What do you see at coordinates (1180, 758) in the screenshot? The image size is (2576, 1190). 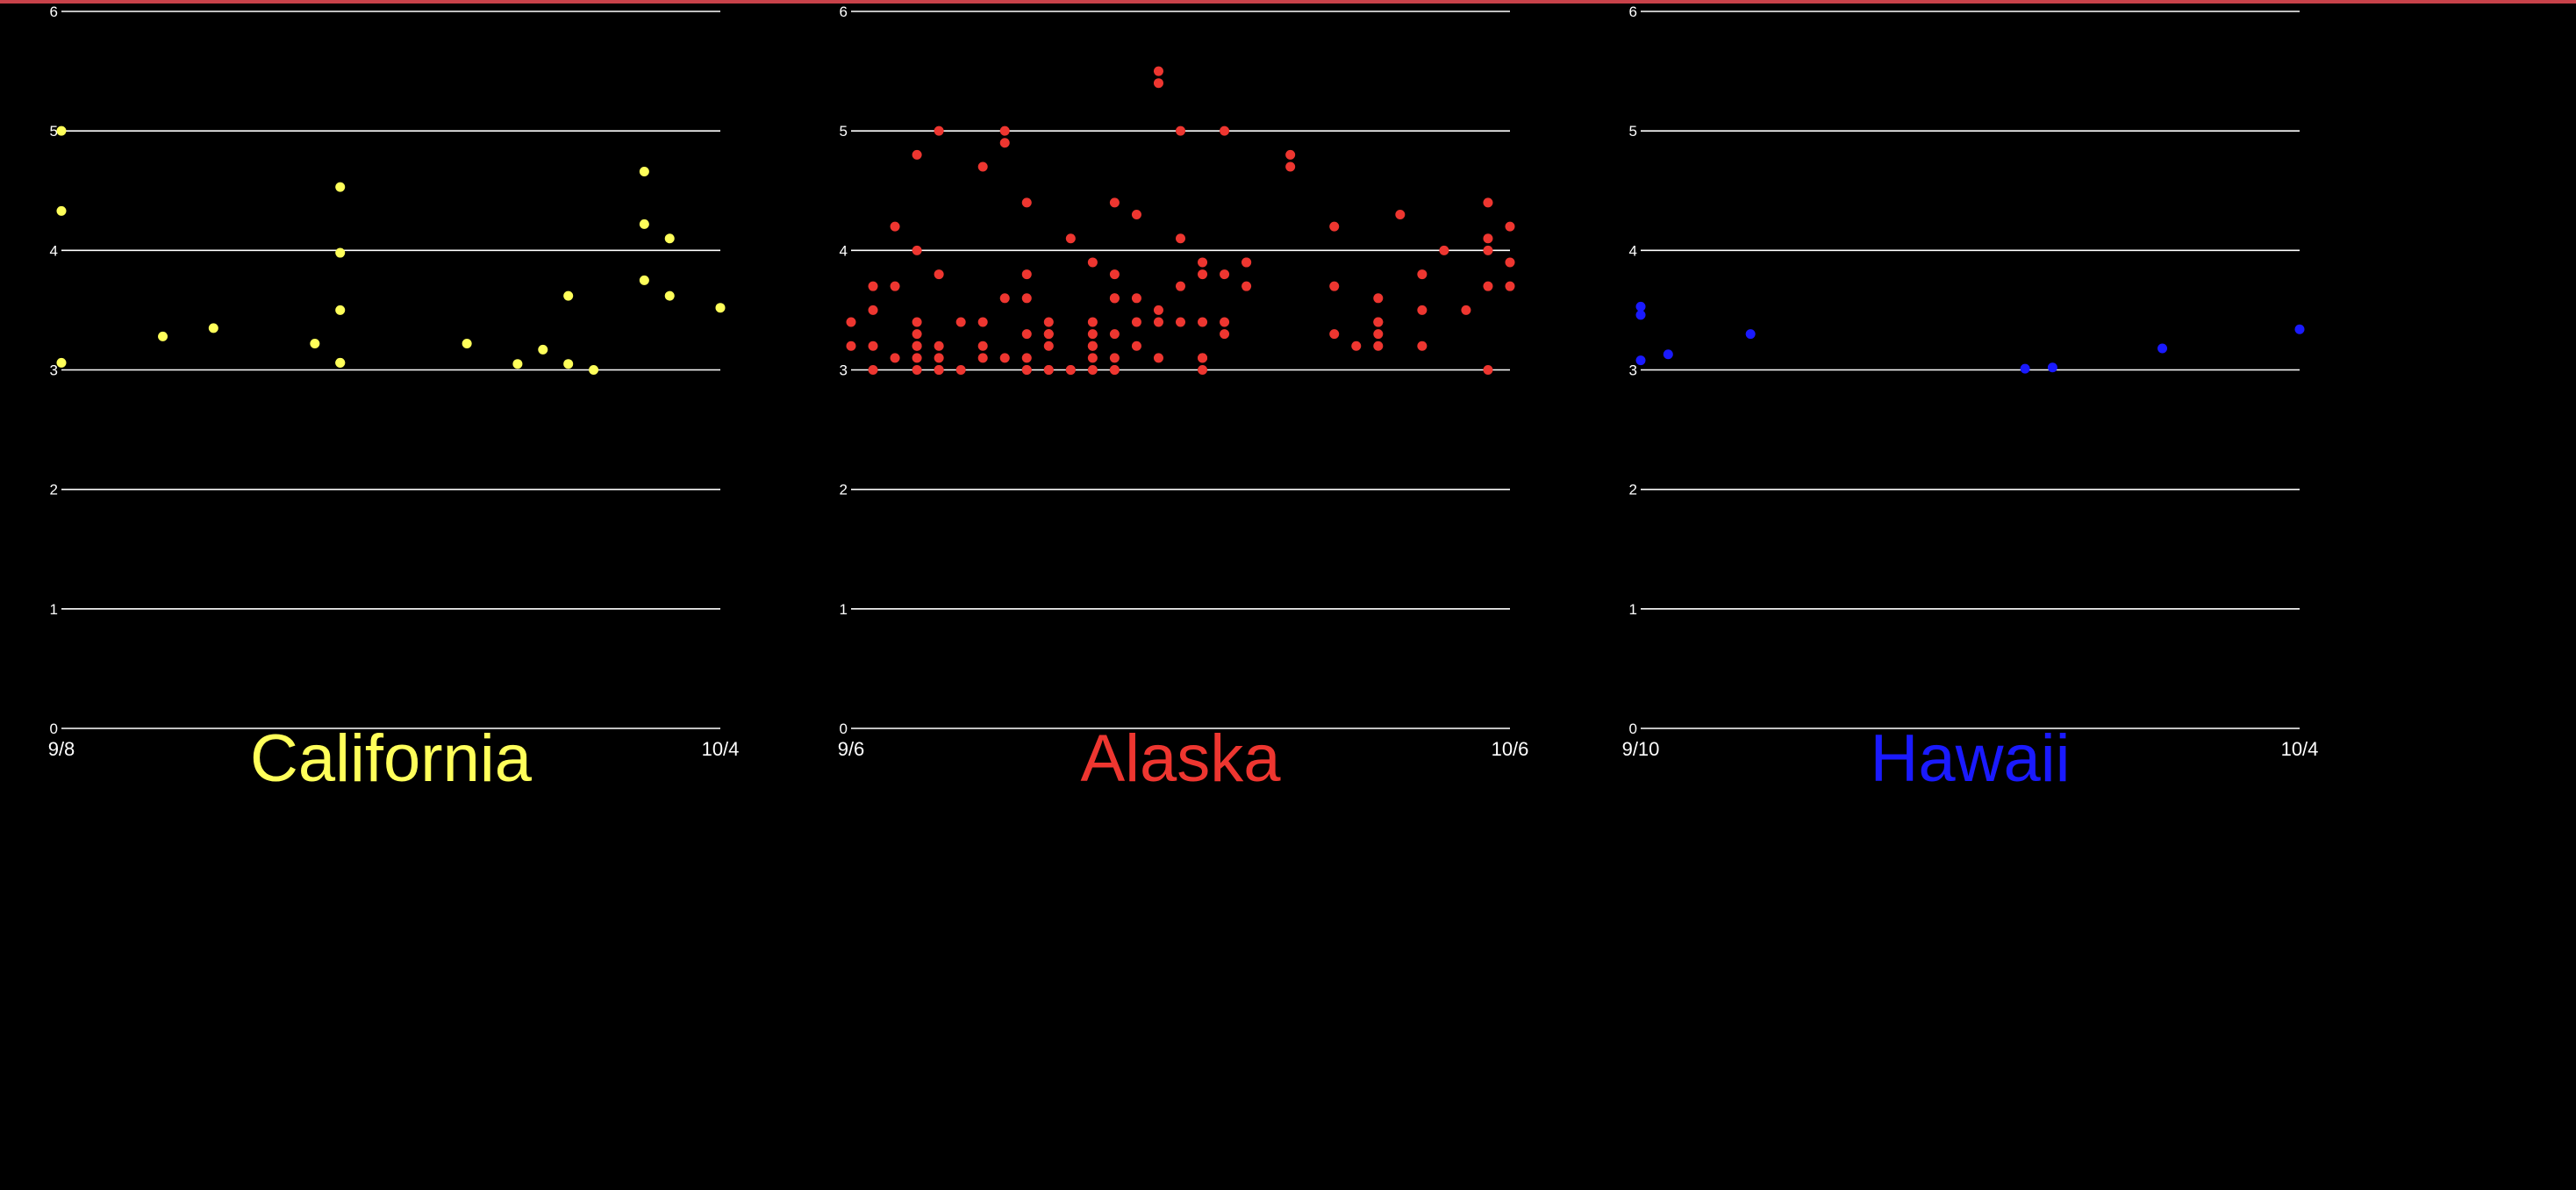 I see `chart-title-alaska: Alaska` at bounding box center [1180, 758].